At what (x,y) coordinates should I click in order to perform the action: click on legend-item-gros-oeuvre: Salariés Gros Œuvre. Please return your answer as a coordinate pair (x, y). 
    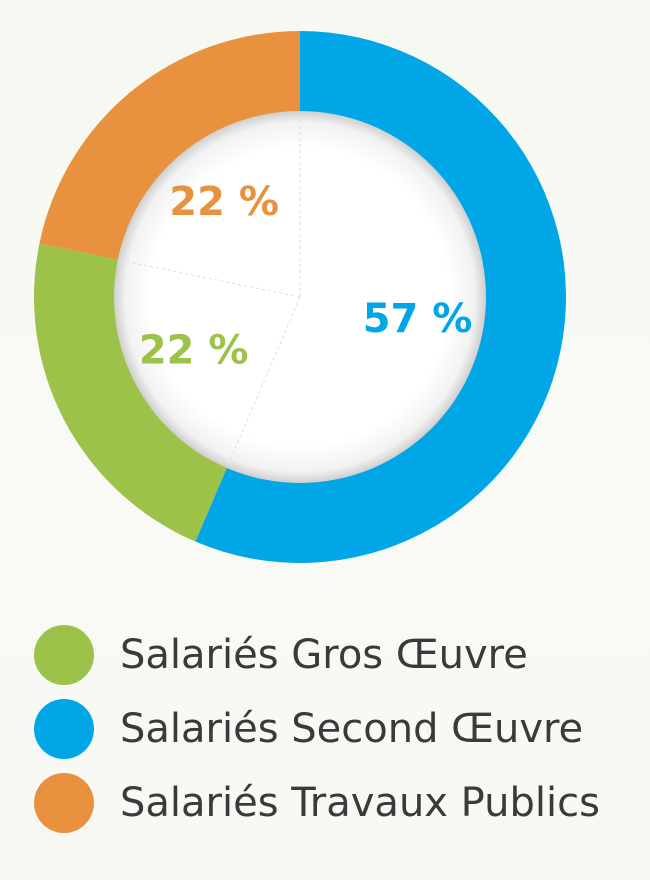
    Looking at the image, I should click on (334, 655).